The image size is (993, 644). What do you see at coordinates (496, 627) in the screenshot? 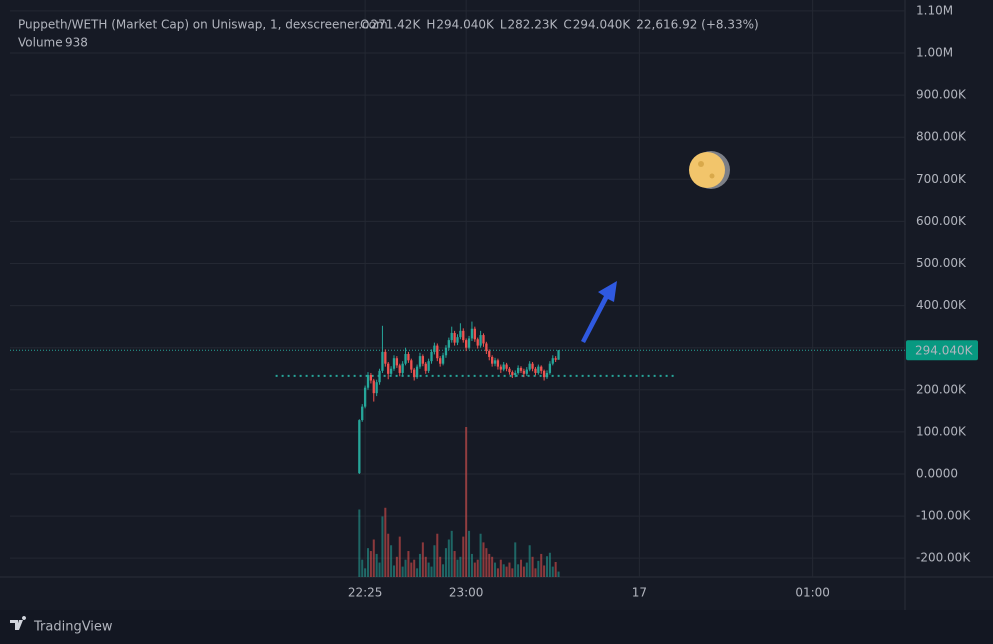
I see `footer` at bounding box center [496, 627].